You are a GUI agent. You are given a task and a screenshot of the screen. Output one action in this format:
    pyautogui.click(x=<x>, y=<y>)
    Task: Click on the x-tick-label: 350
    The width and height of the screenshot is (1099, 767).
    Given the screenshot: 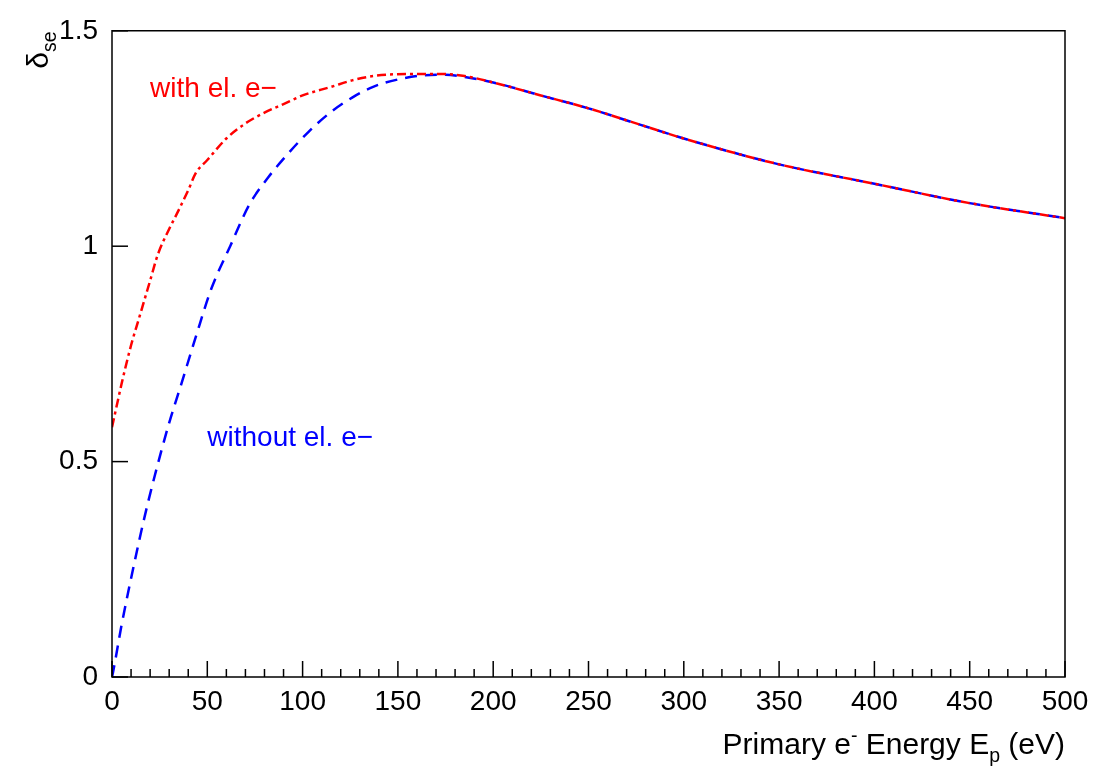 What is the action you would take?
    pyautogui.click(x=779, y=700)
    